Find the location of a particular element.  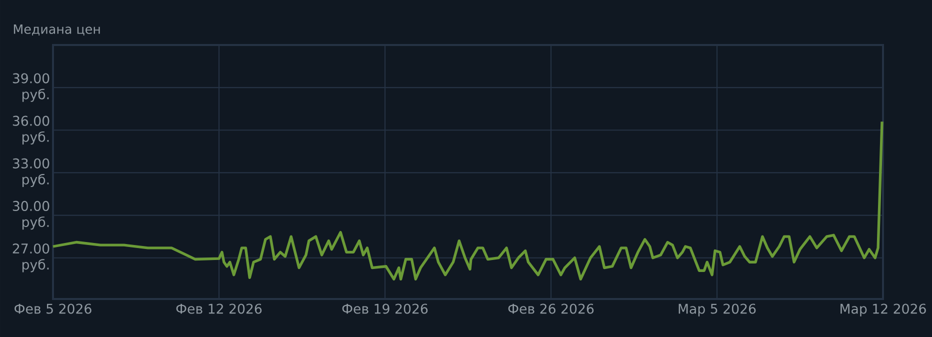

x-tick-label: Фев 12 2026 is located at coordinates (219, 309).